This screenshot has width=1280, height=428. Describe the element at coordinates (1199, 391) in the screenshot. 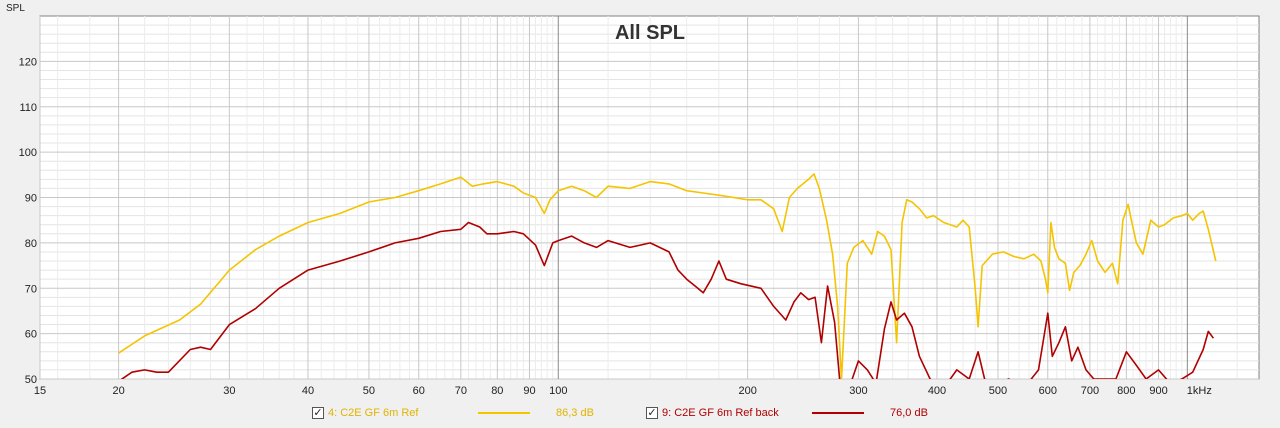

I see `x-tick-label: 1kHz` at that location.